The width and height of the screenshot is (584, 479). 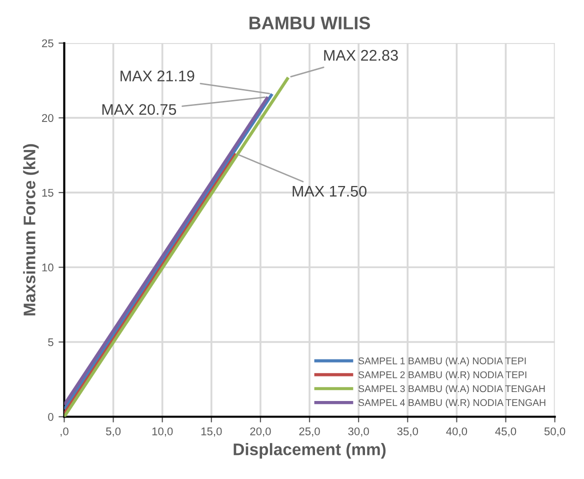 I want to click on x-tick-label: 20,0, so click(x=260, y=432).